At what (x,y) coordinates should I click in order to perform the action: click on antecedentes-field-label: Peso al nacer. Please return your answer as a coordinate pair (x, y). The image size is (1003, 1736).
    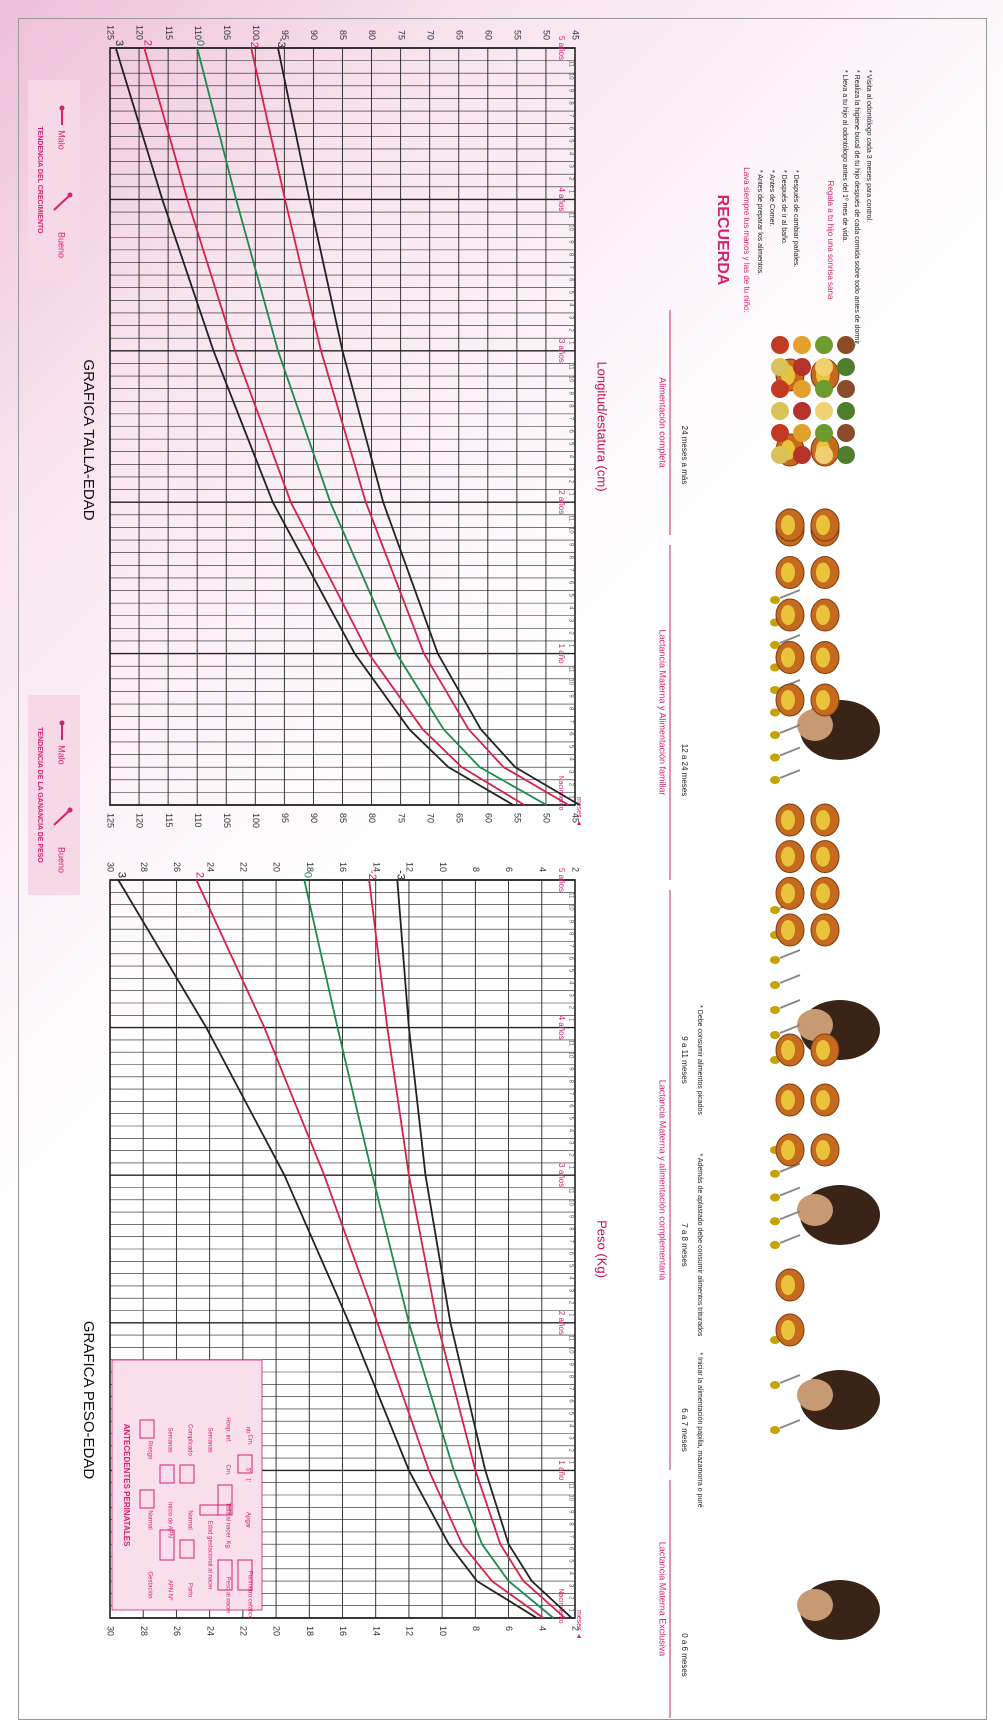
    Looking at the image, I should click on (227, 1595).